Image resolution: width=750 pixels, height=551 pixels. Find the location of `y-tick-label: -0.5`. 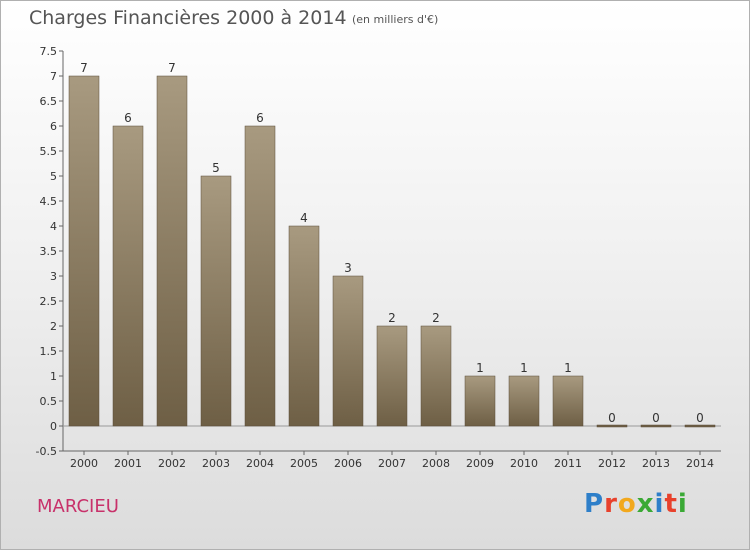

y-tick-label: -0.5 is located at coordinates (46, 451).